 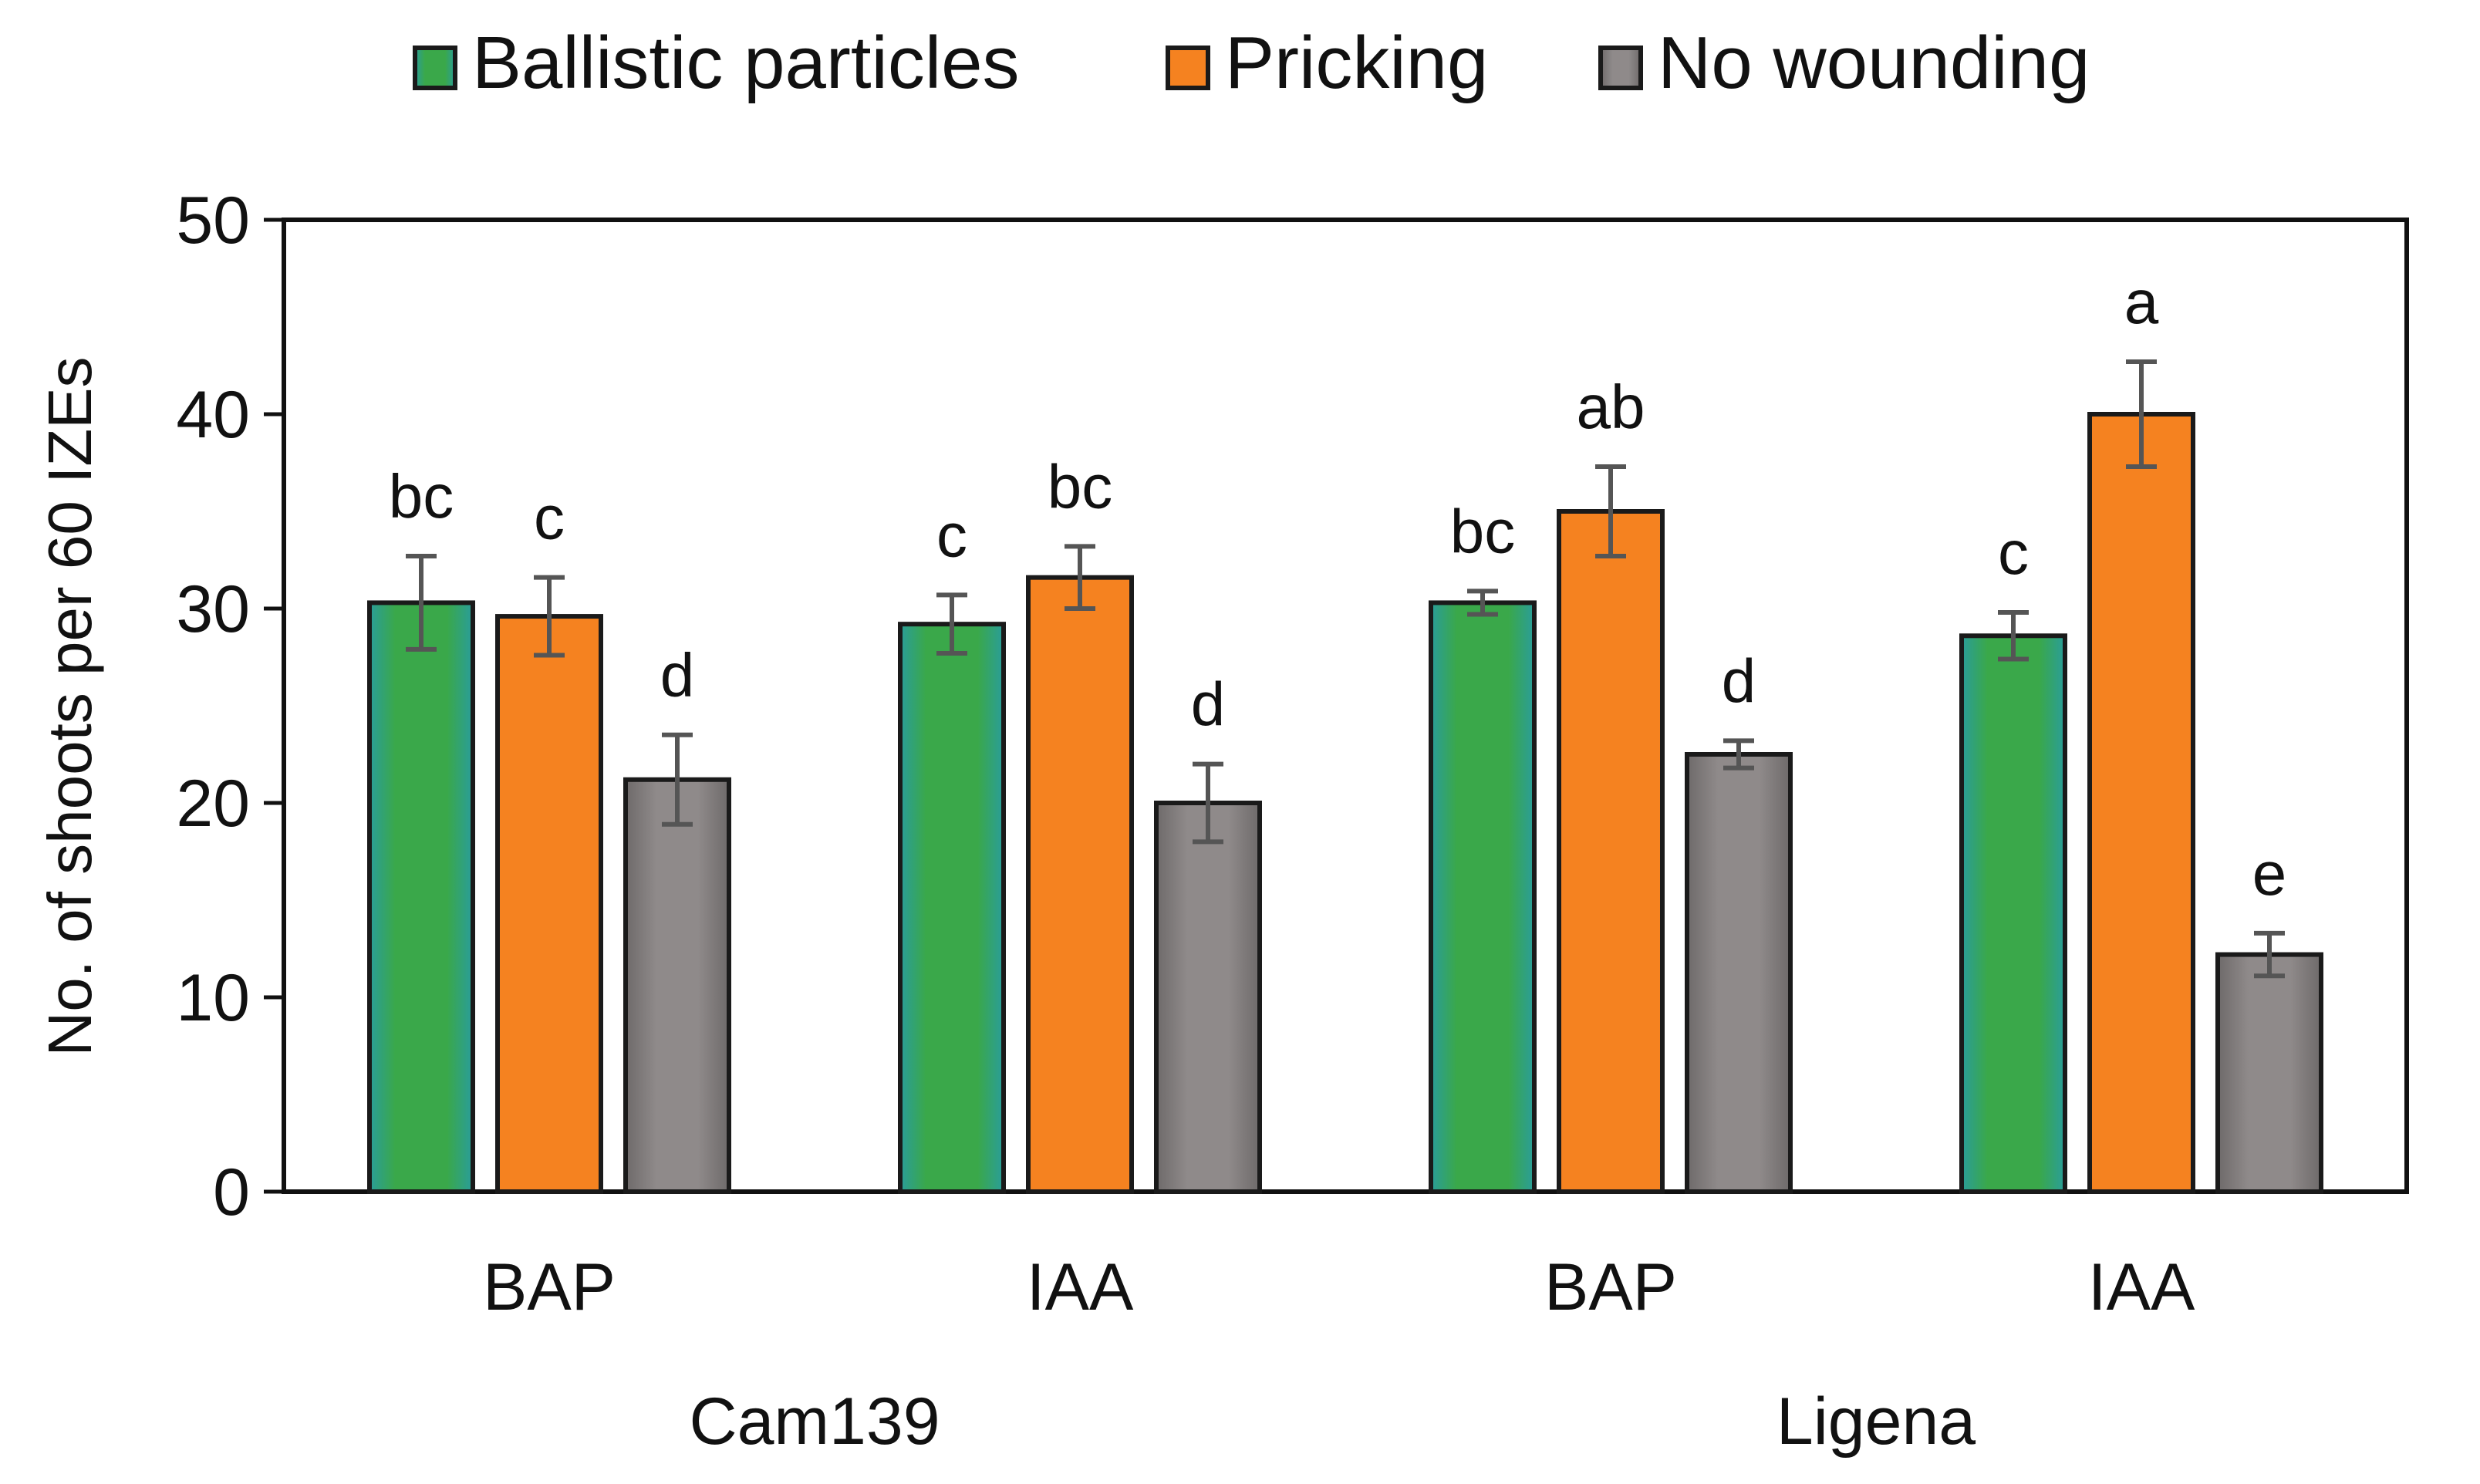 I want to click on significance-label: e, so click(x=2269, y=873).